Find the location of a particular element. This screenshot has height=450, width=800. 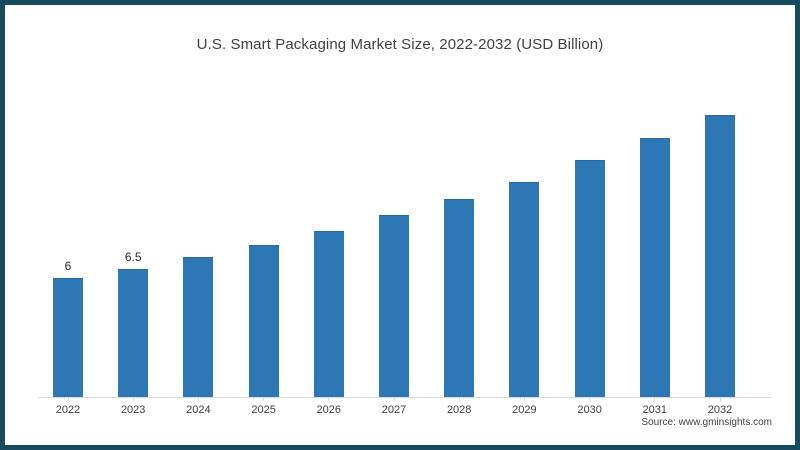

bar-2029 is located at coordinates (524, 289).